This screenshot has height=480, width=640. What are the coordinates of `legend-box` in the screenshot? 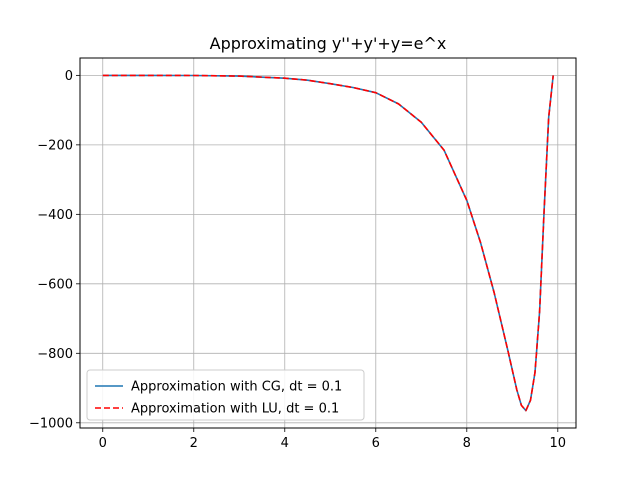 It's located at (225, 395).